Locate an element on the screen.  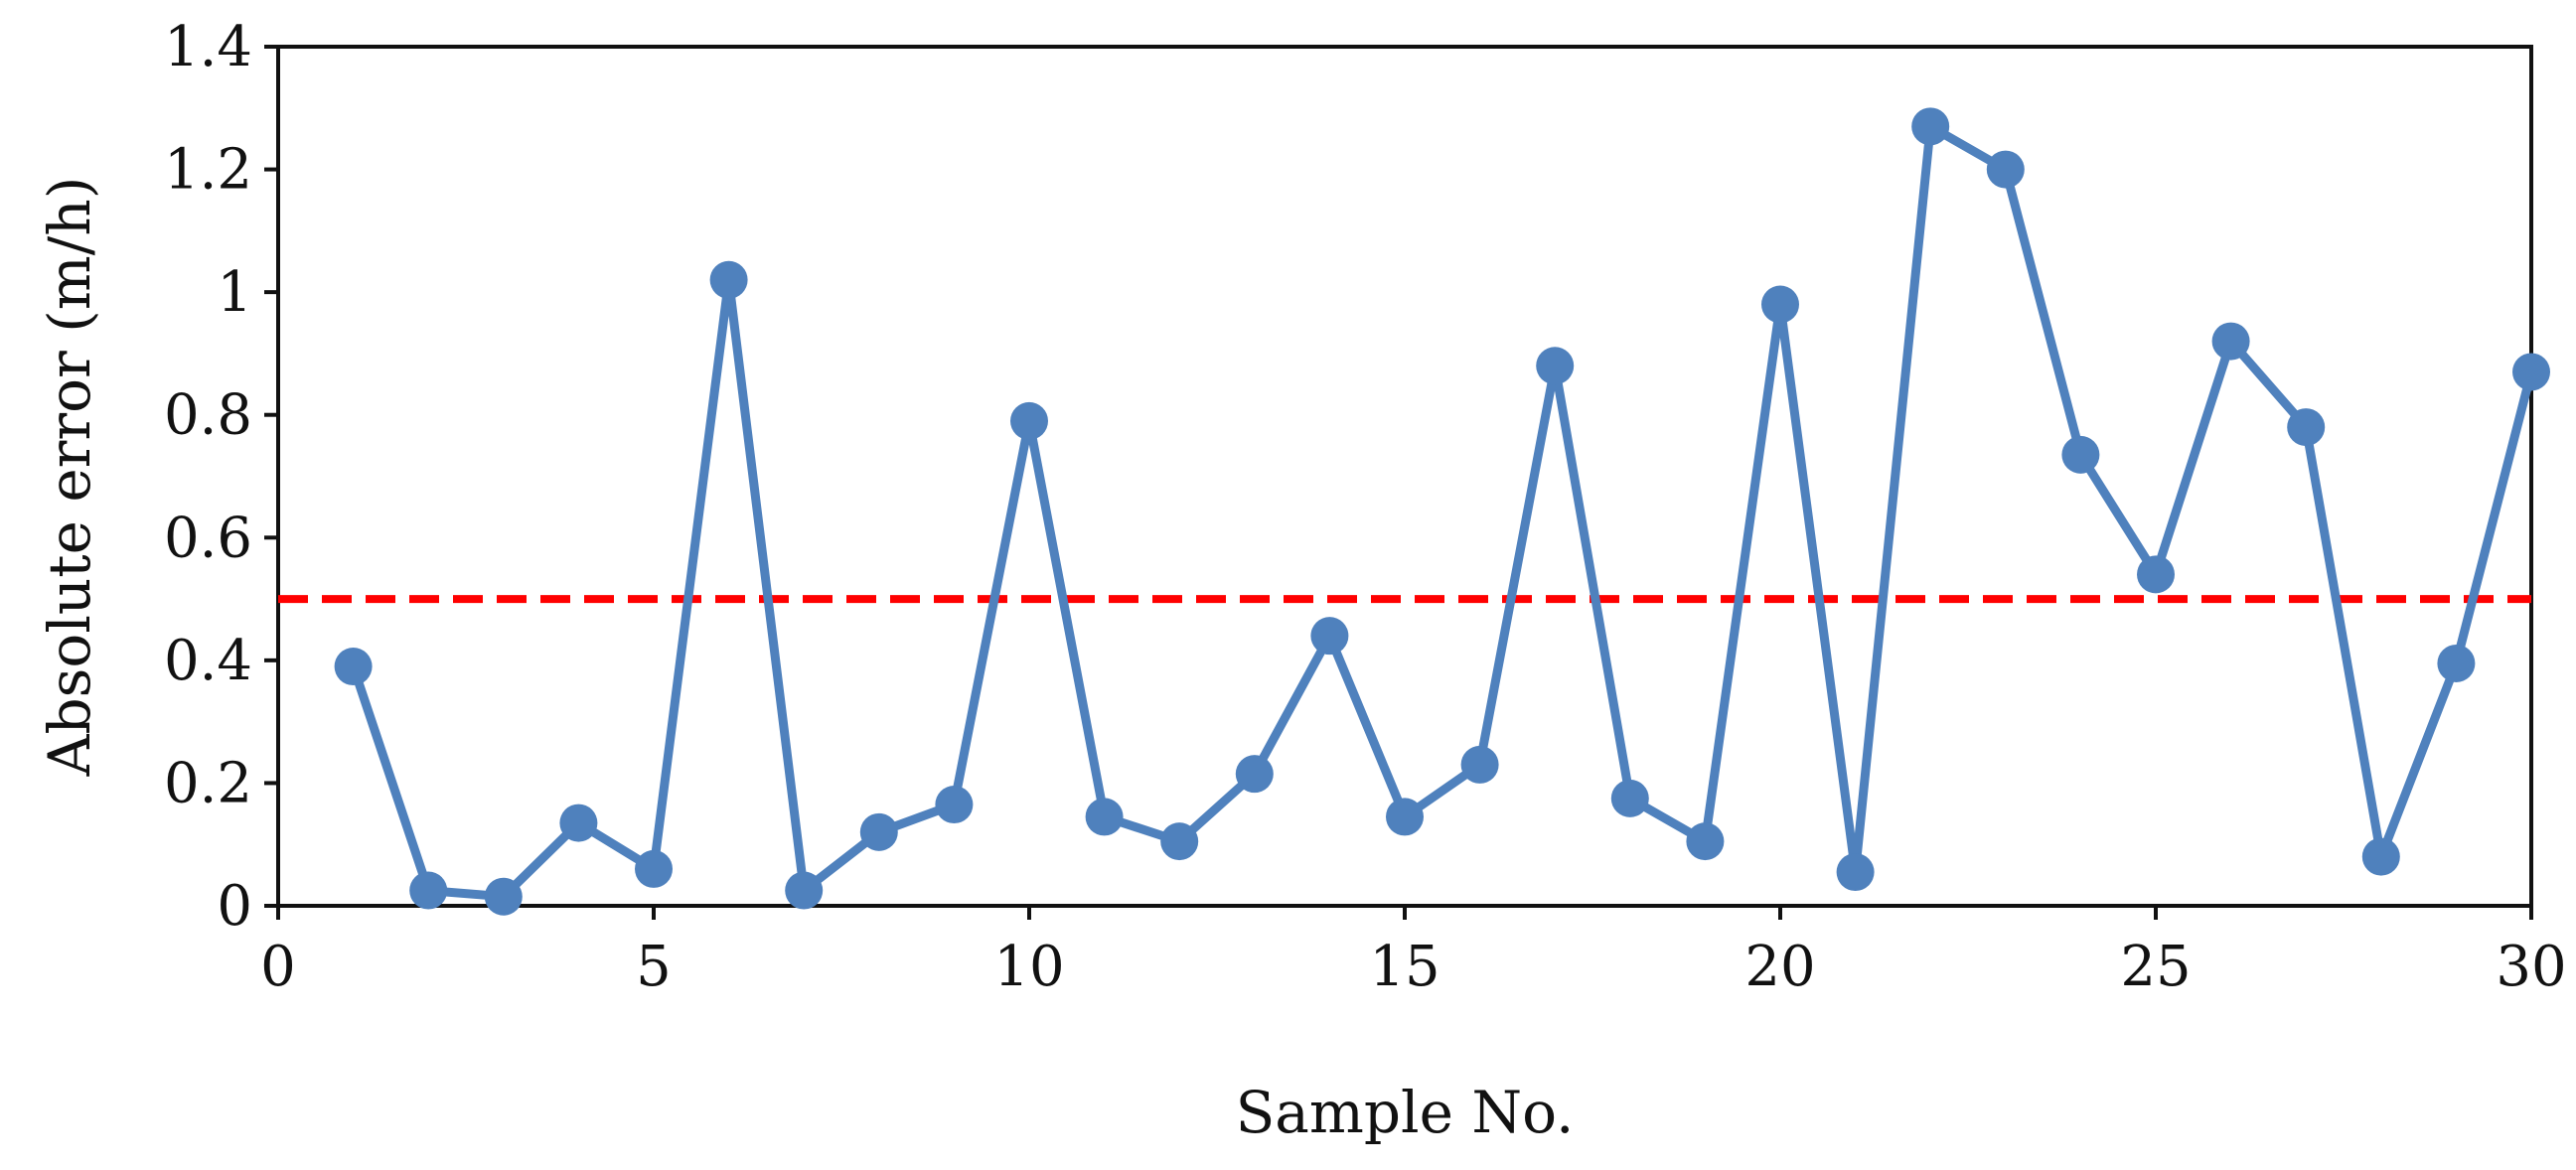
y-tick-label: 1 is located at coordinates (234, 292).